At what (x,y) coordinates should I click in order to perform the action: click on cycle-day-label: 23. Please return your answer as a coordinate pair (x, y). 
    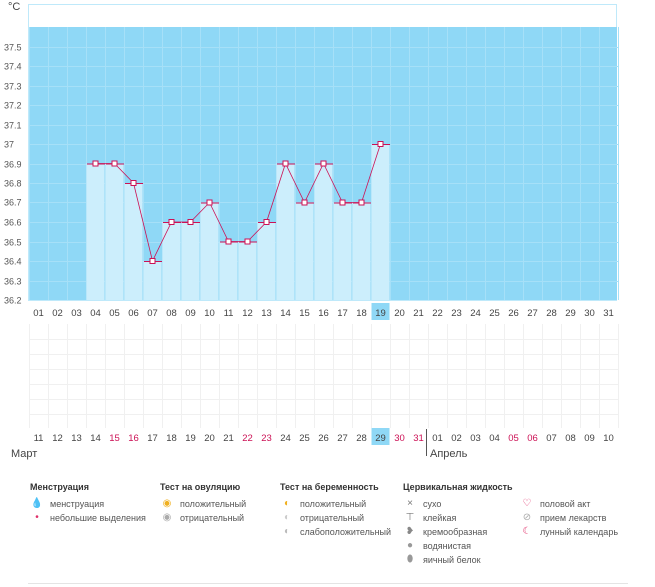
    Looking at the image, I should click on (456, 313).